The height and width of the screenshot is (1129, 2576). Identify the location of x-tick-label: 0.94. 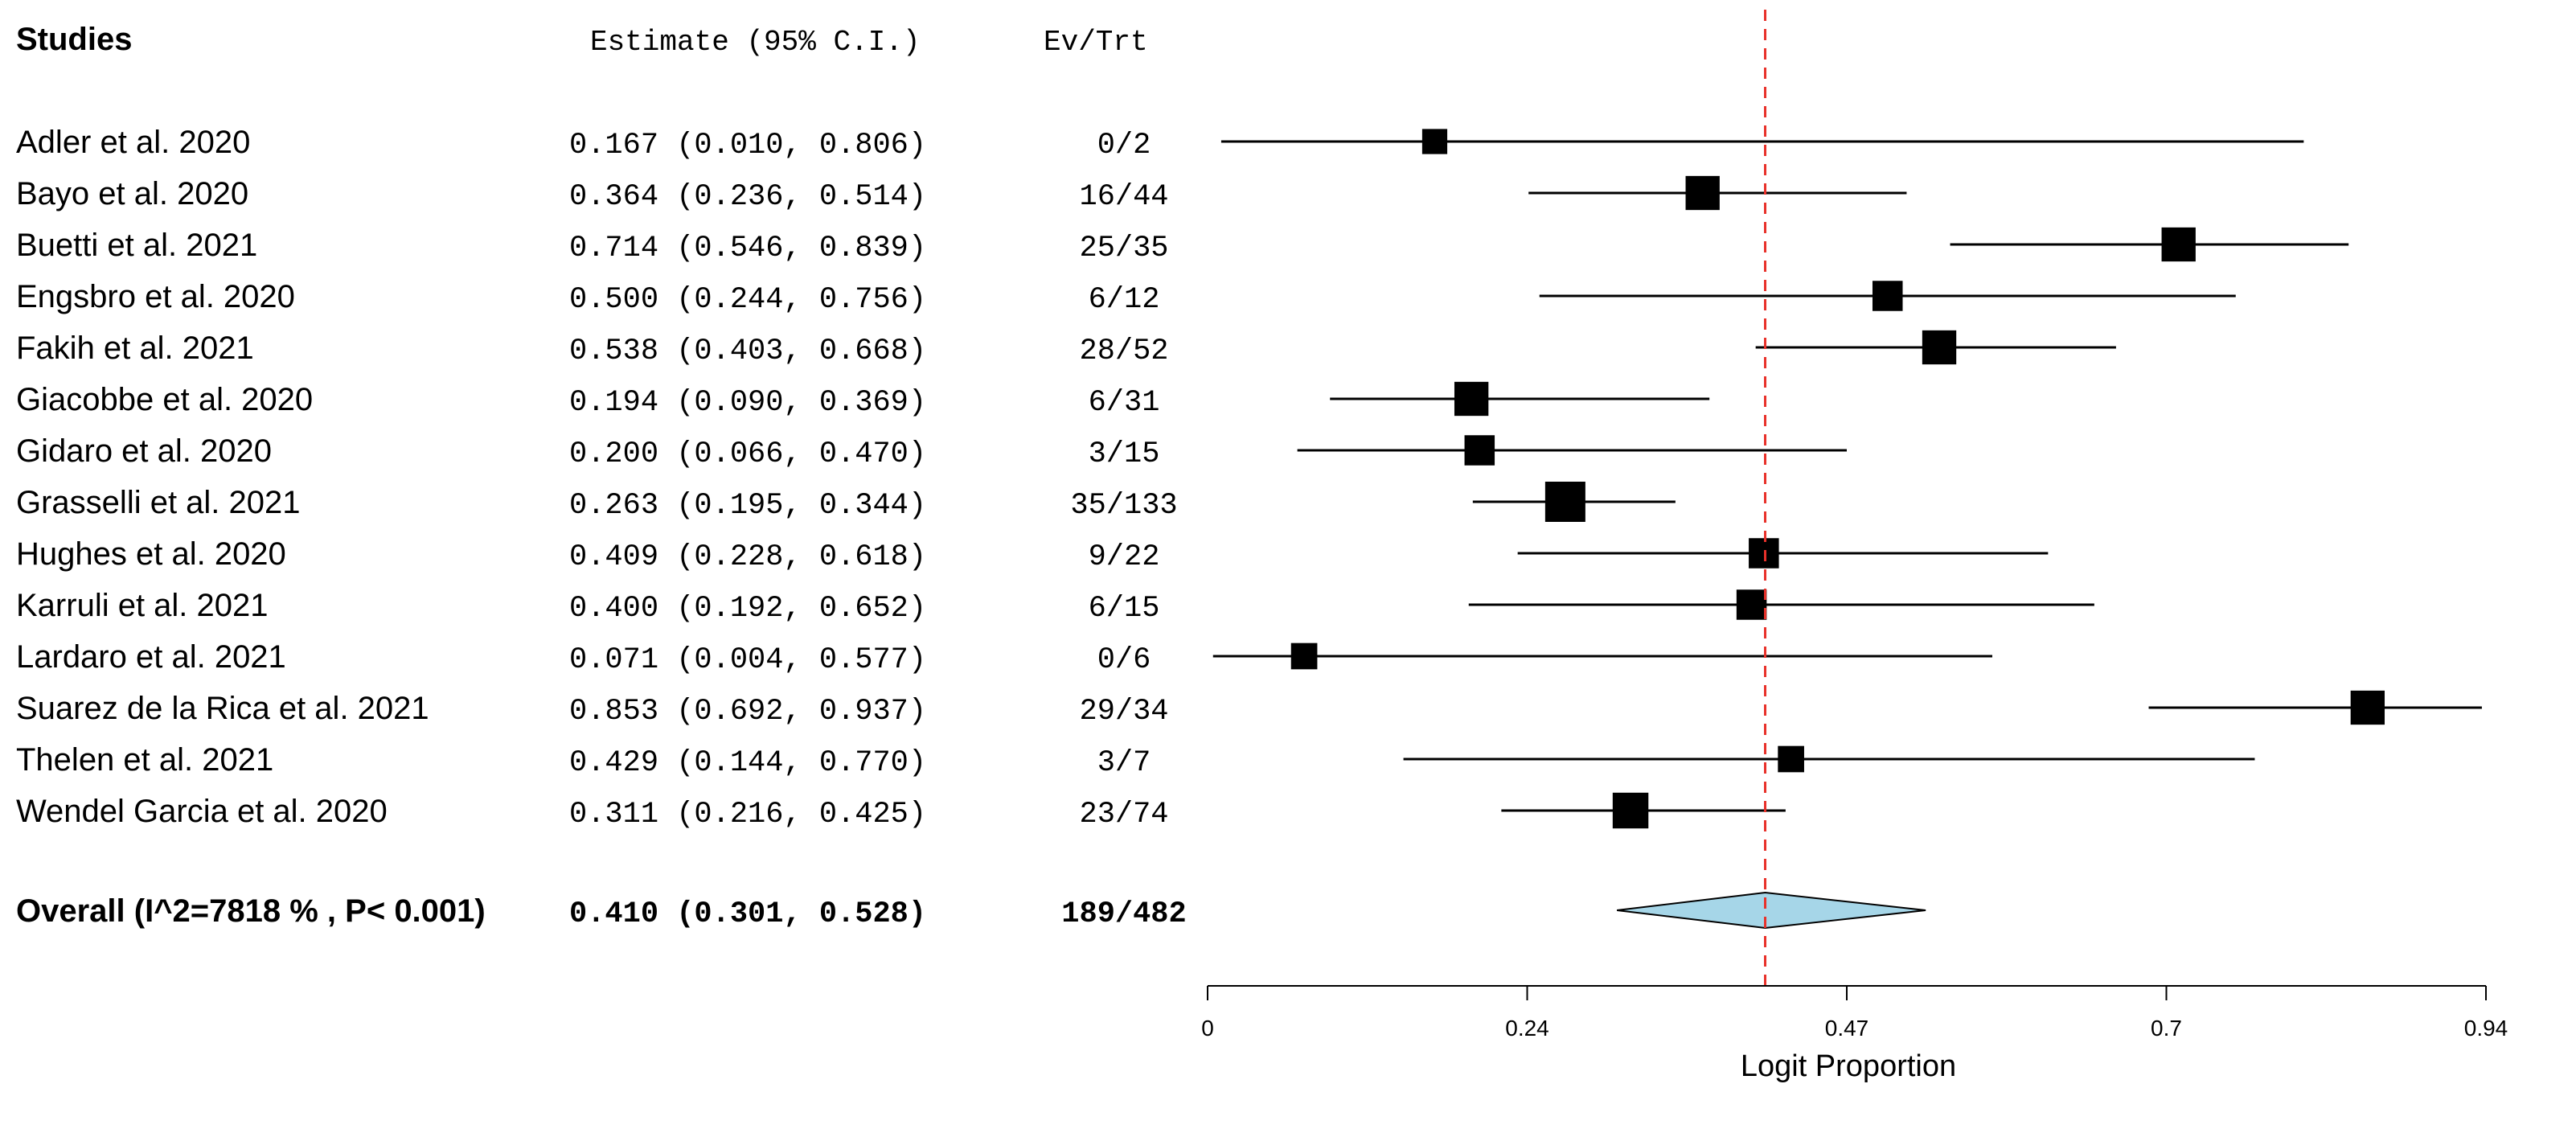
(2486, 1028).